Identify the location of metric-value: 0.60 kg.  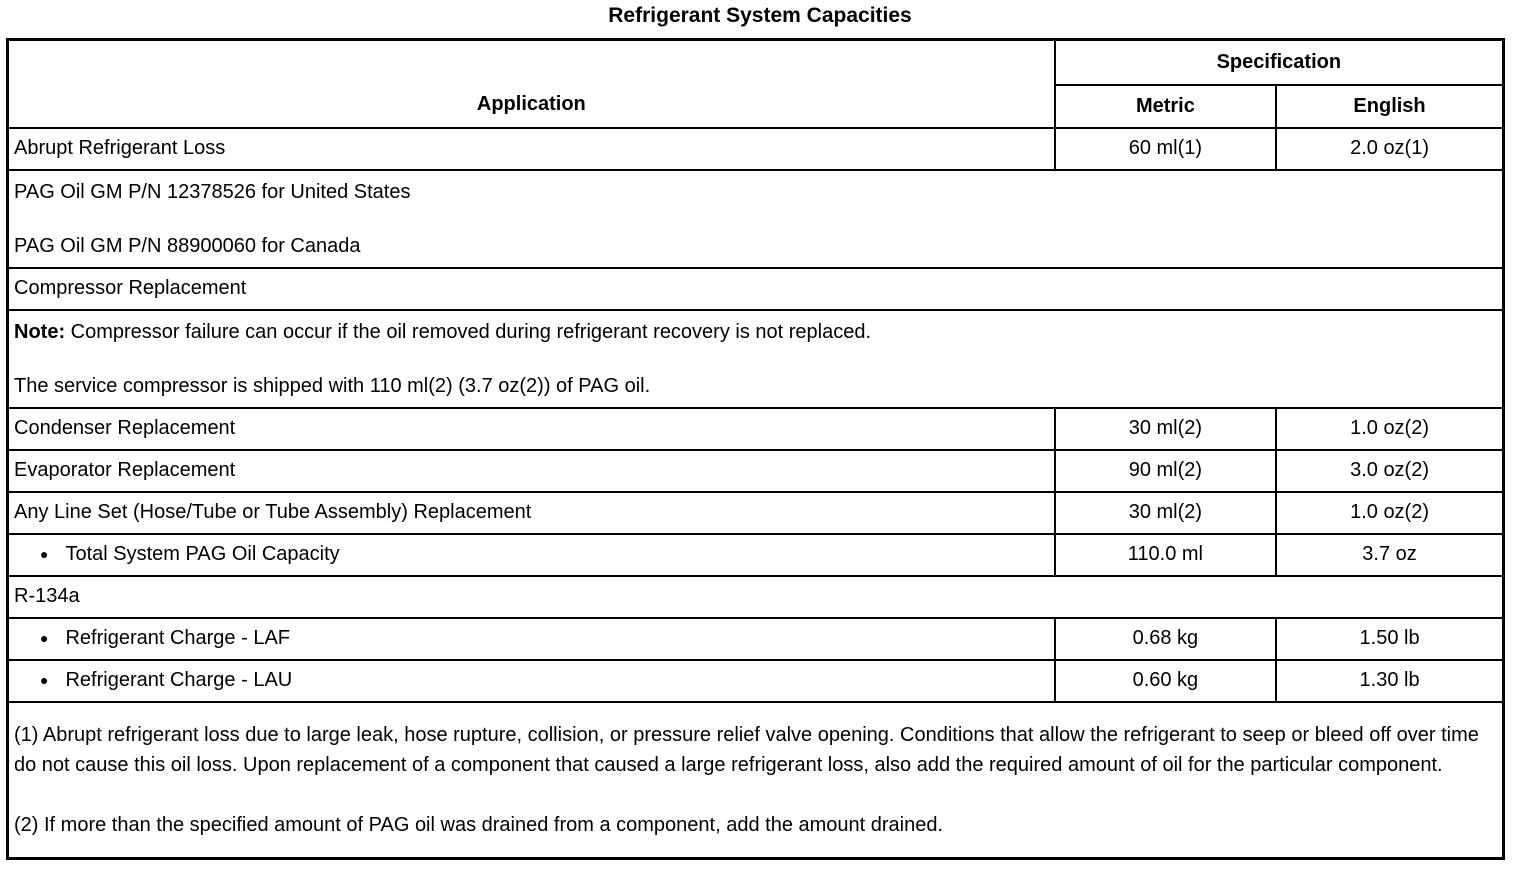
(1165, 680).